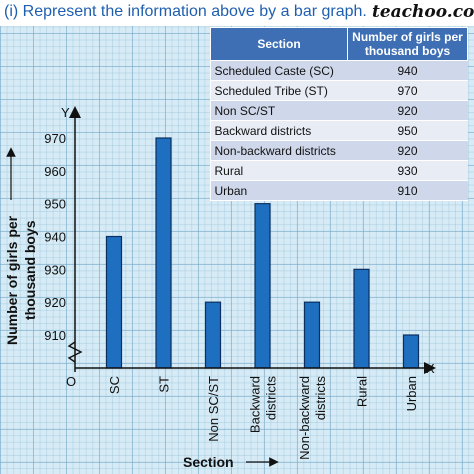 Image resolution: width=474 pixels, height=474 pixels. Describe the element at coordinates (75, 352) in the screenshot. I see `axis-break-zigzag` at that location.